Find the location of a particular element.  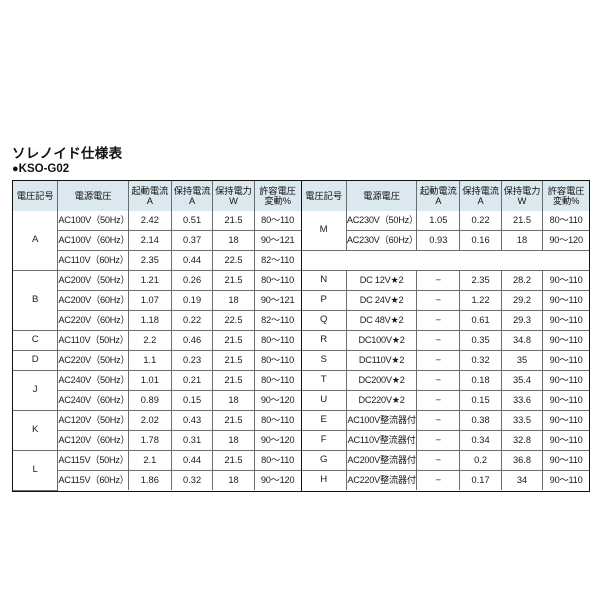

cell-voltage-symbol: K is located at coordinates (36, 430).